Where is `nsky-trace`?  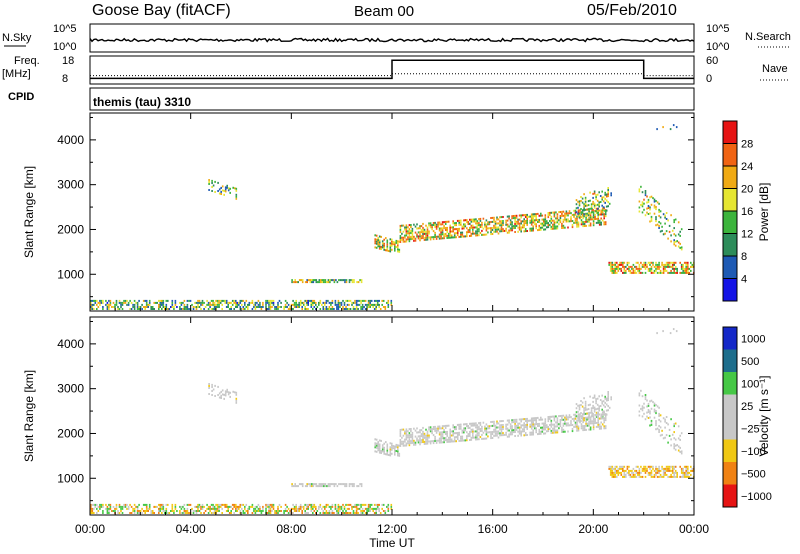 nsky-trace is located at coordinates (392, 40).